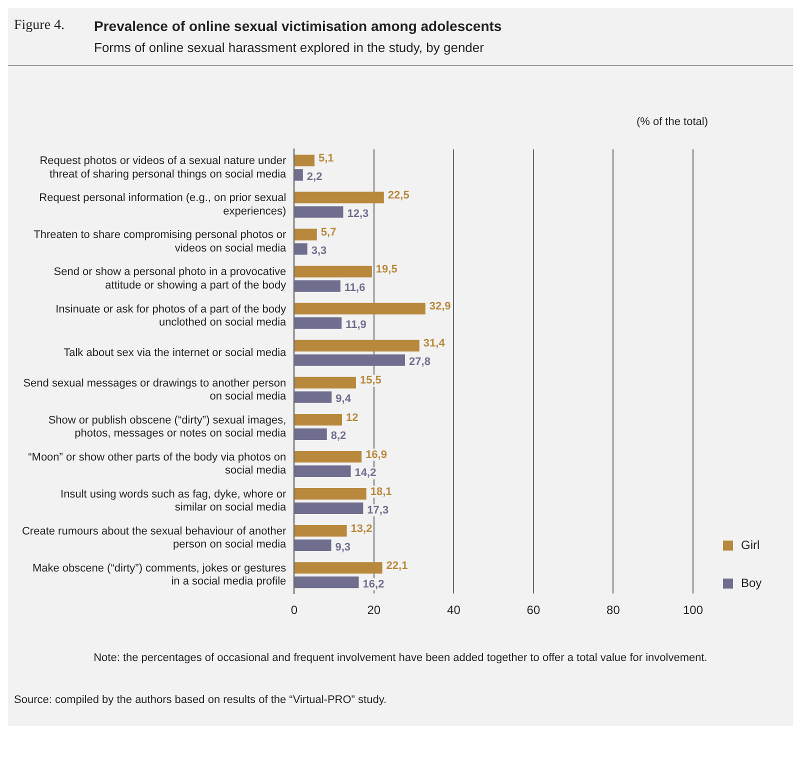  Describe the element at coordinates (319, 251) in the screenshot. I see `data-label: 3,3` at that location.